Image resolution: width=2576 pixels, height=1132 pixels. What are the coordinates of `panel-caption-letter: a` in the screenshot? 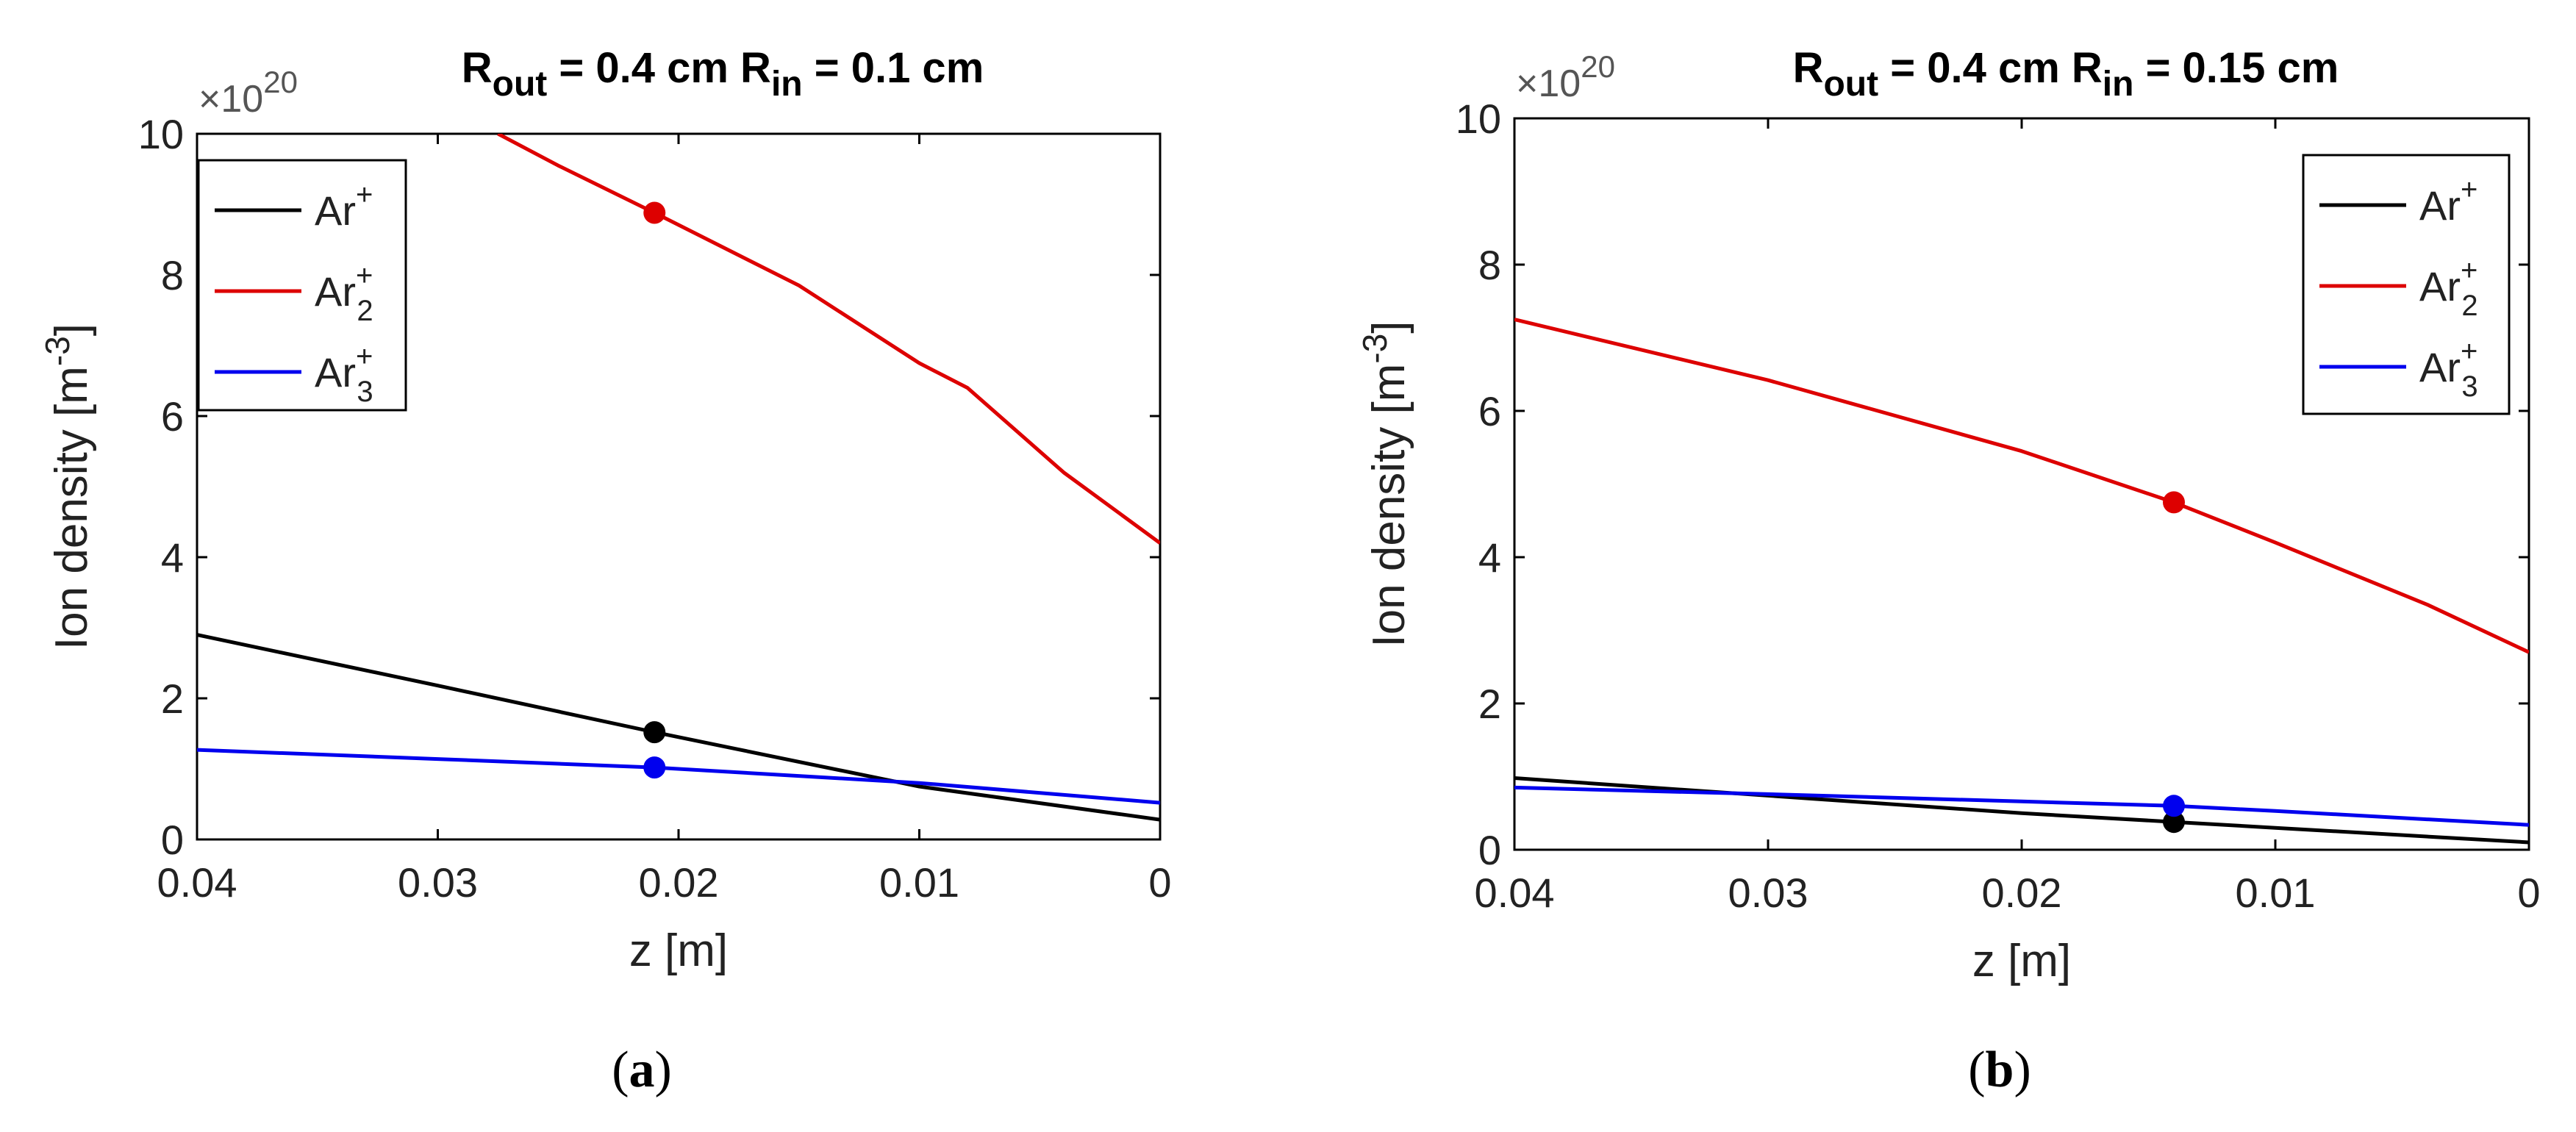 It's located at (642, 1070).